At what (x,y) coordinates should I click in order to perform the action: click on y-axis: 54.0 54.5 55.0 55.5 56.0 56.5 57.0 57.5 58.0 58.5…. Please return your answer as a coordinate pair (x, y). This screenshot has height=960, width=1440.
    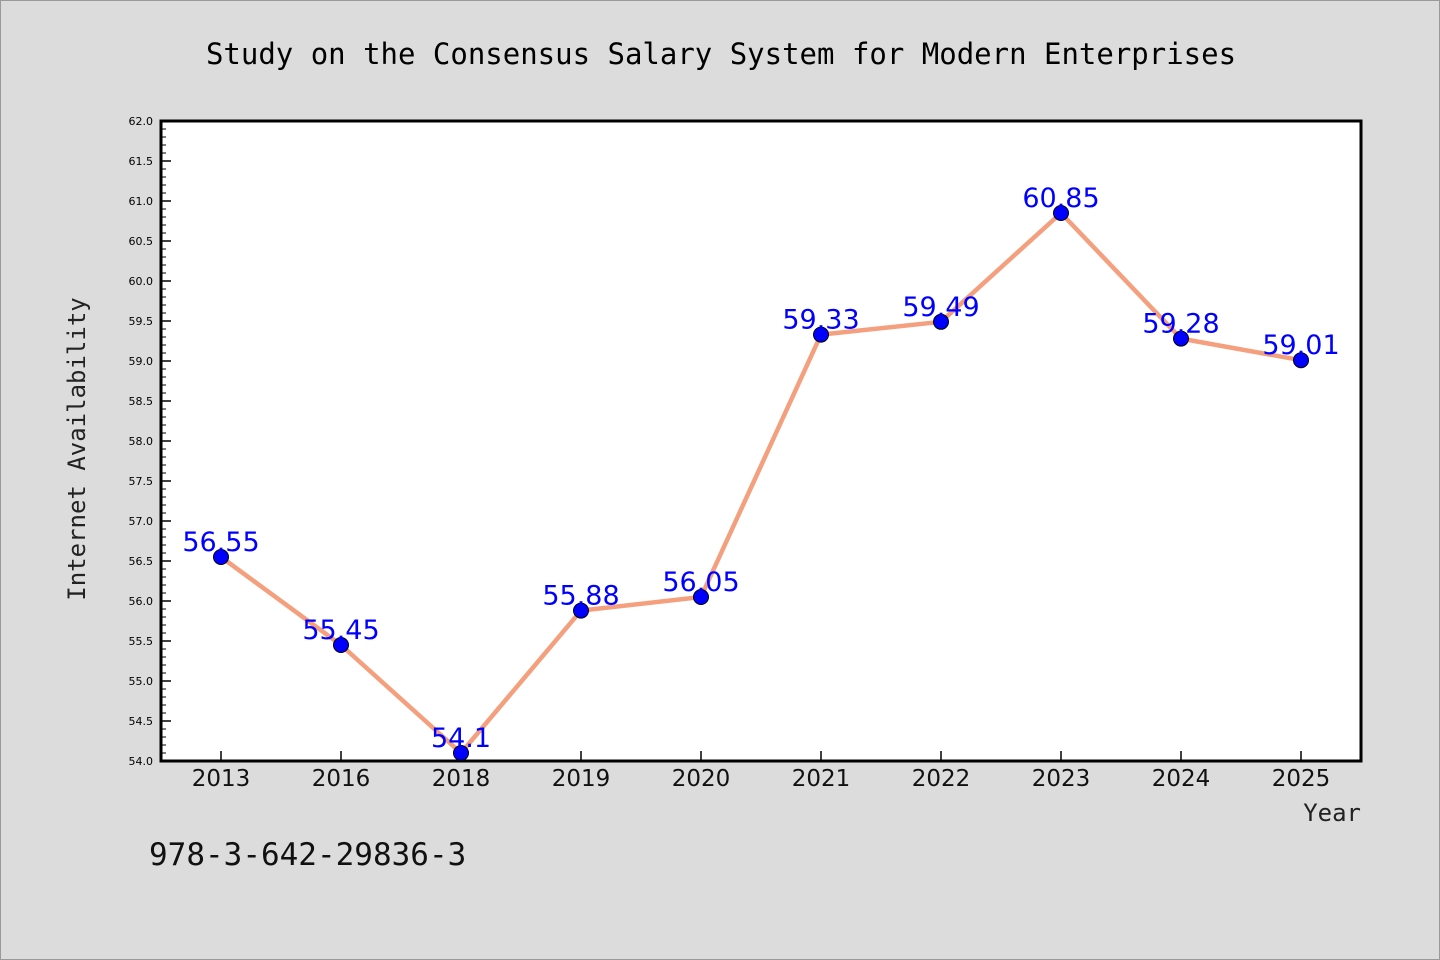
    Looking at the image, I should click on (150, 441).